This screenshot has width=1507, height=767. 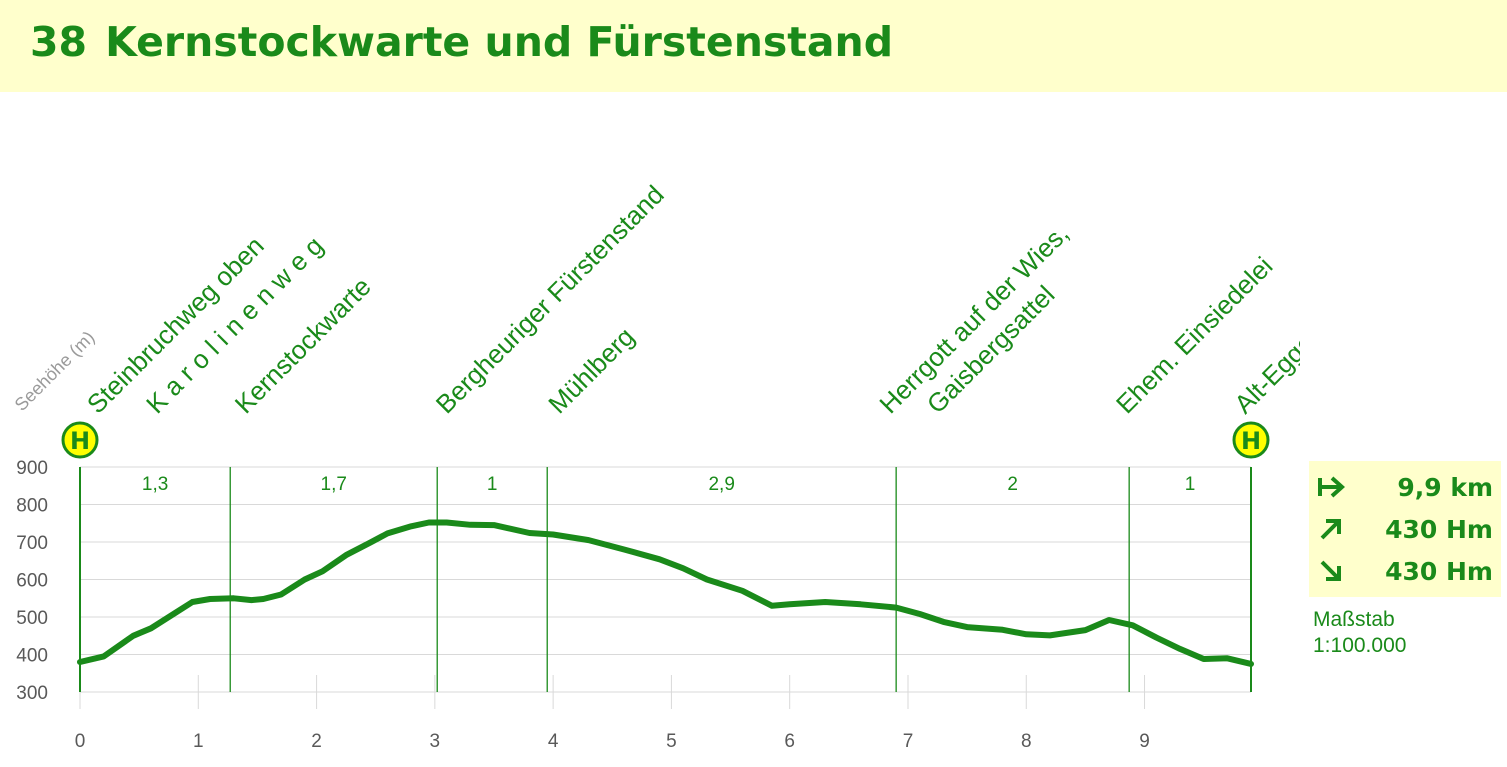 What do you see at coordinates (550, 299) in the screenshot?
I see `waypoint-label: Bergheuriger Fürstenstand` at bounding box center [550, 299].